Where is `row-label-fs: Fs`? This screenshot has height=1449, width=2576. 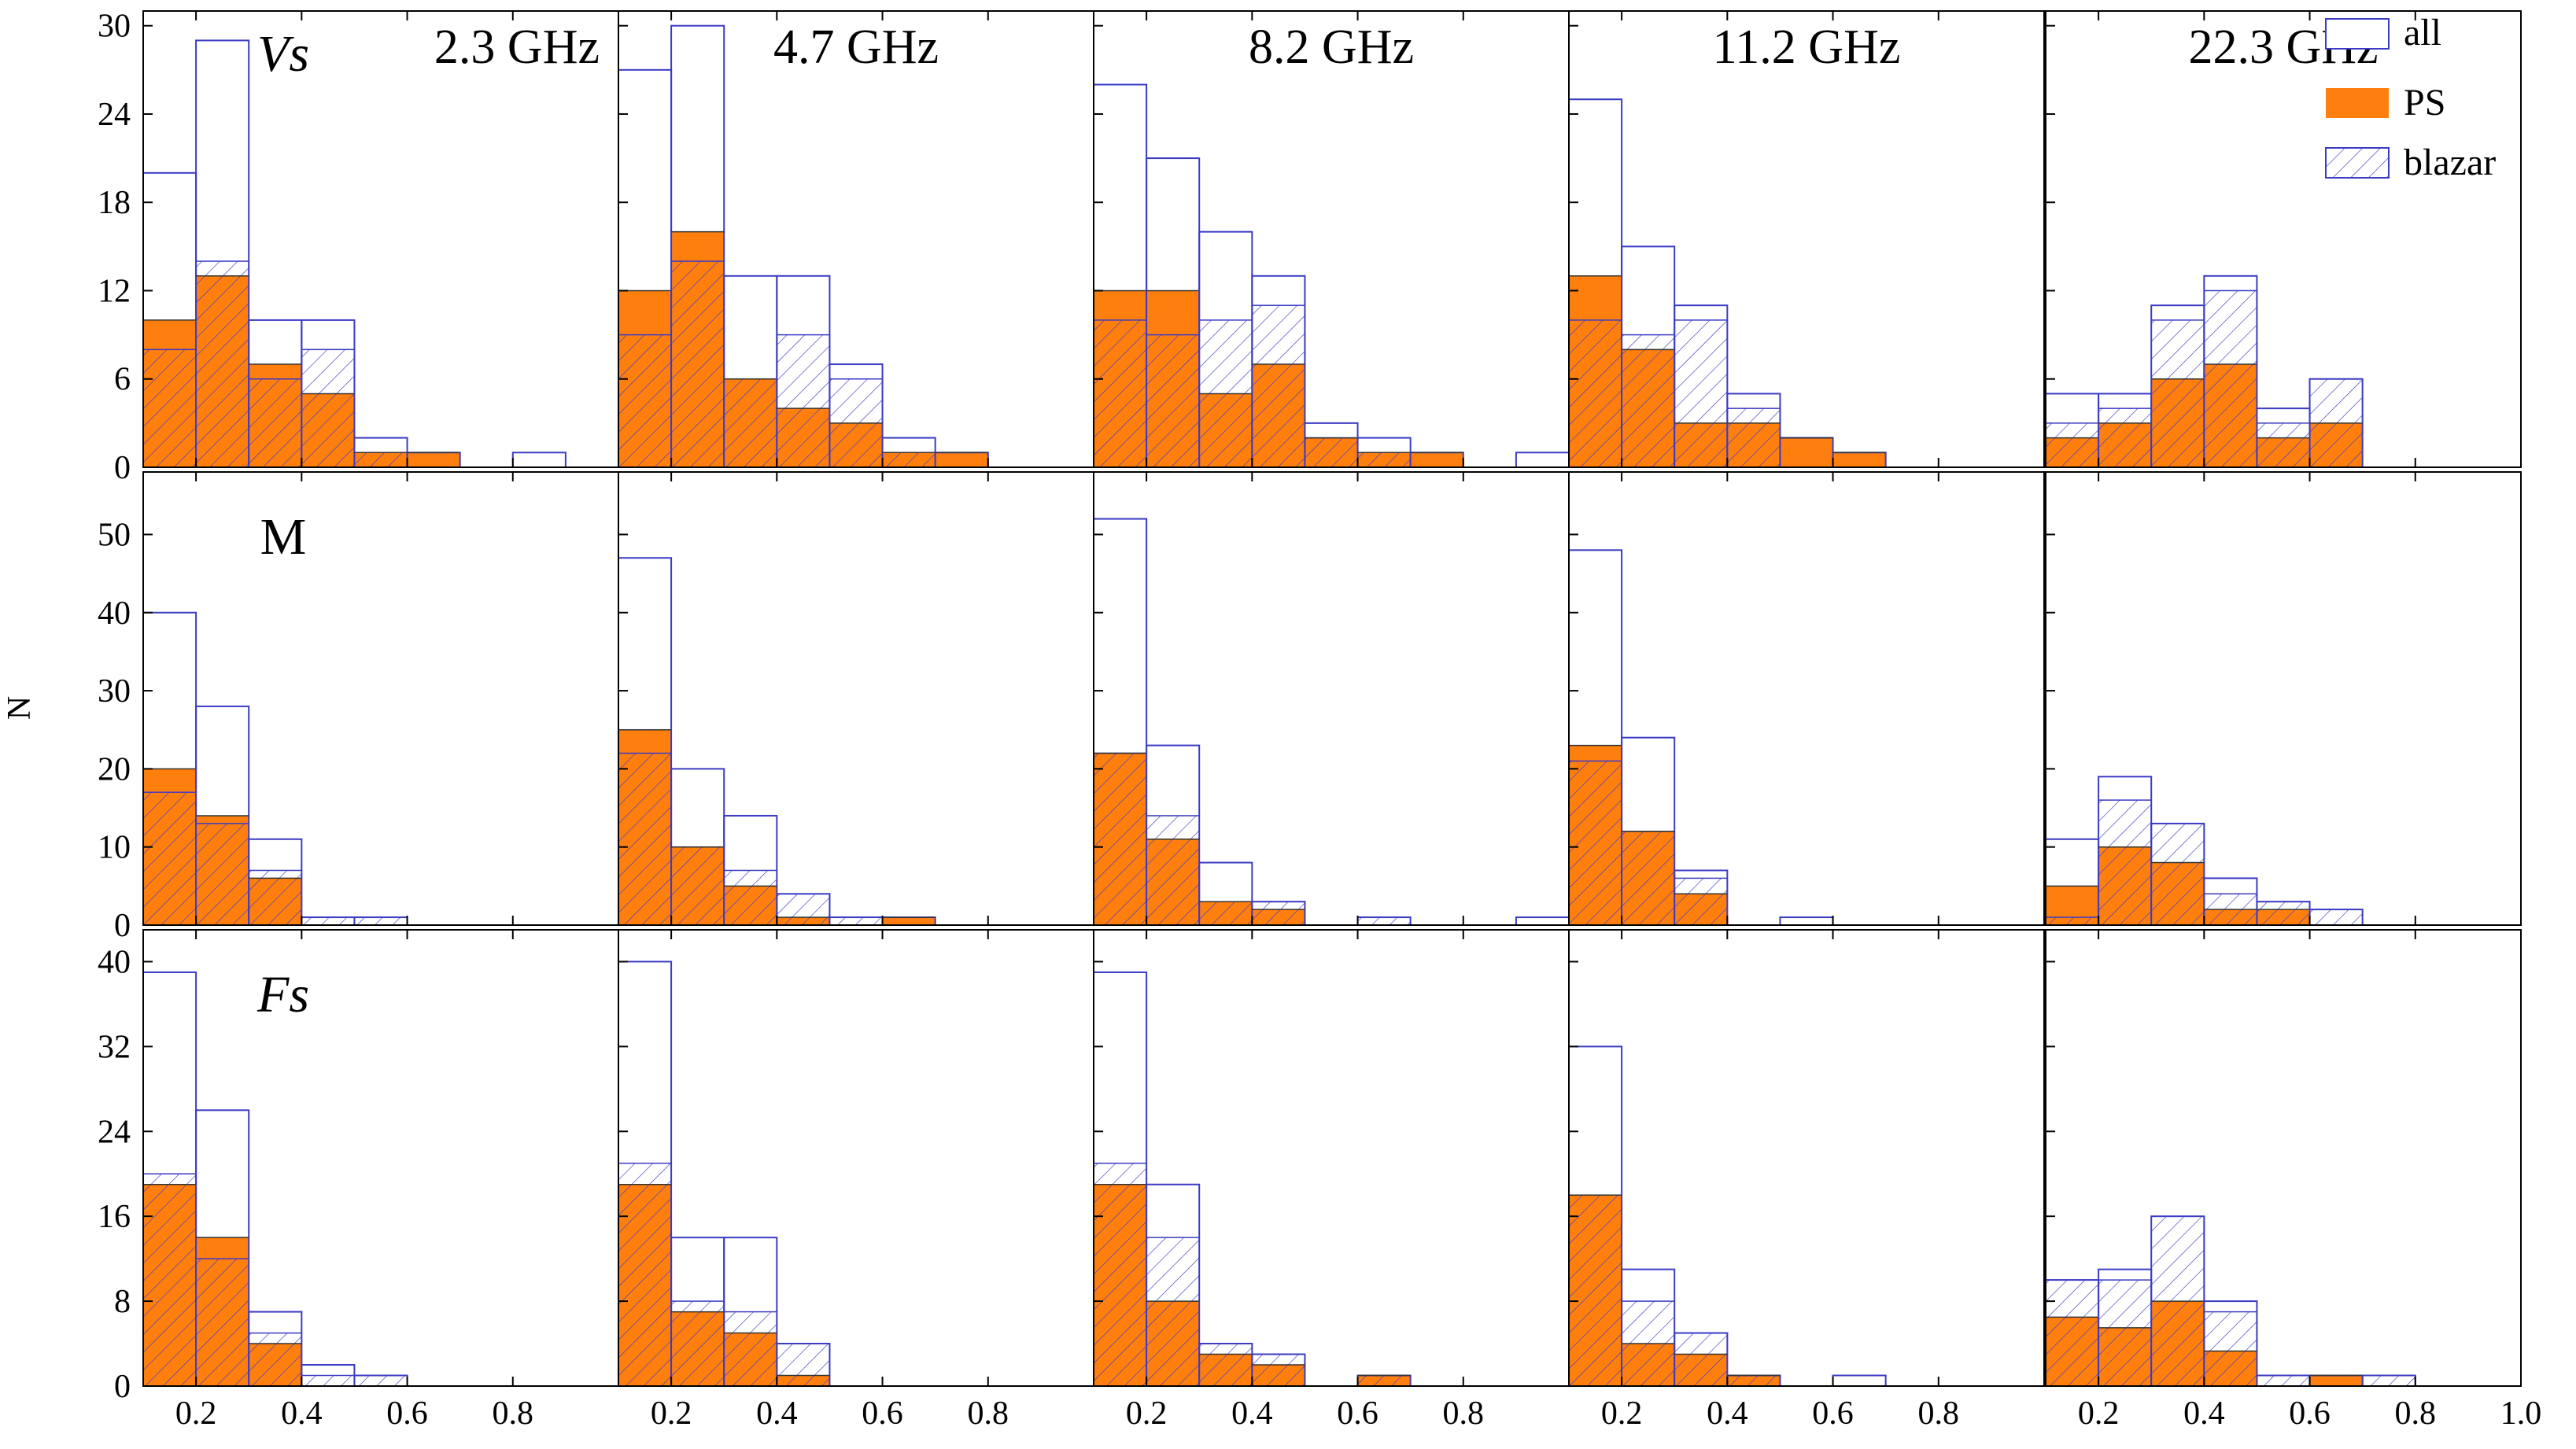
row-label-fs: Fs is located at coordinates (282, 995).